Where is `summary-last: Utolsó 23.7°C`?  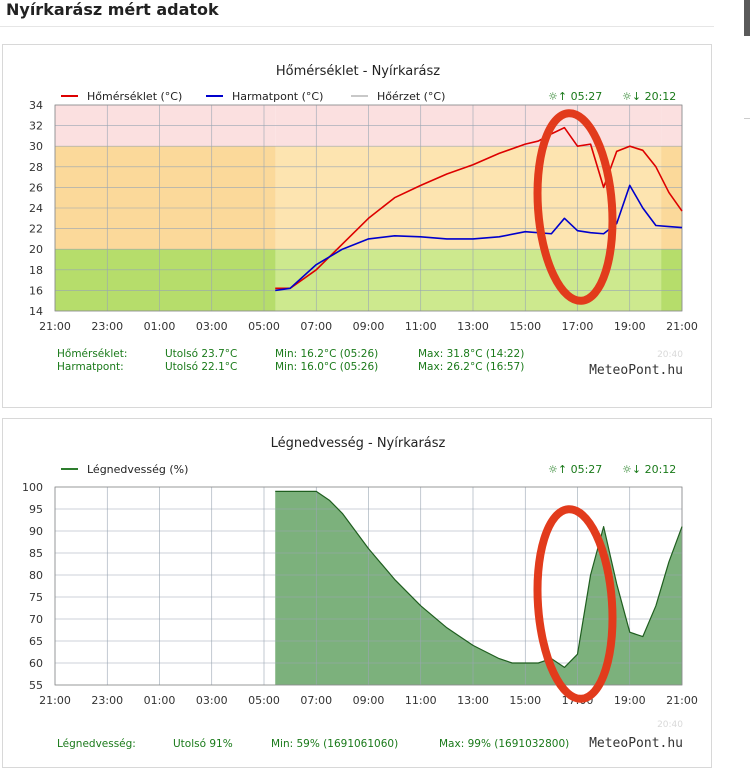
summary-last: Utolsó 23.7°C is located at coordinates (201, 354).